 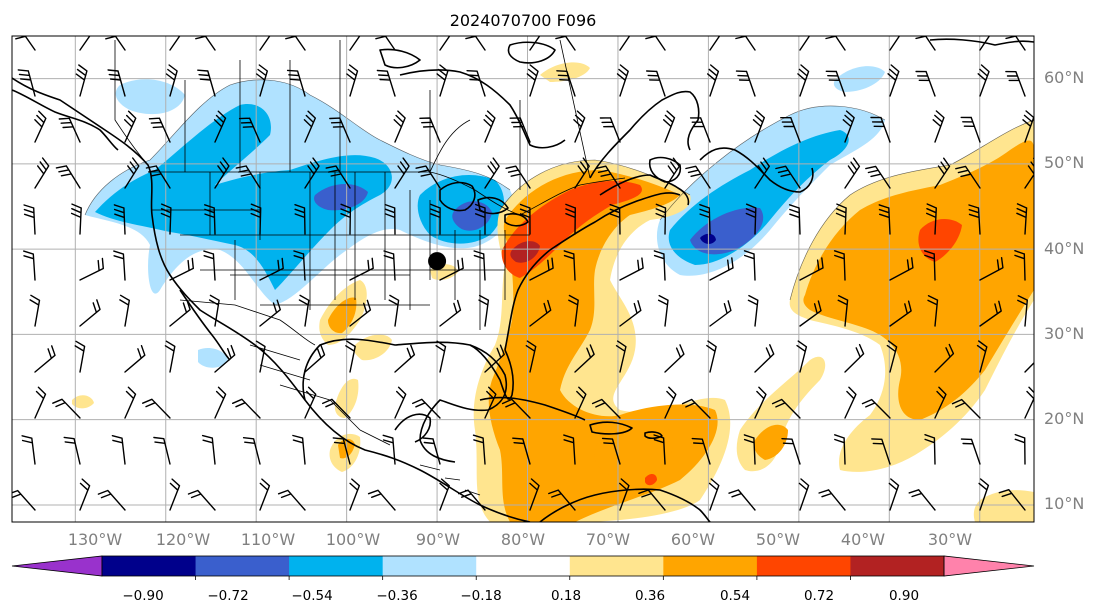 What do you see at coordinates (142, 596) in the screenshot?
I see `colorbar-tick-label: −0.90` at bounding box center [142, 596].